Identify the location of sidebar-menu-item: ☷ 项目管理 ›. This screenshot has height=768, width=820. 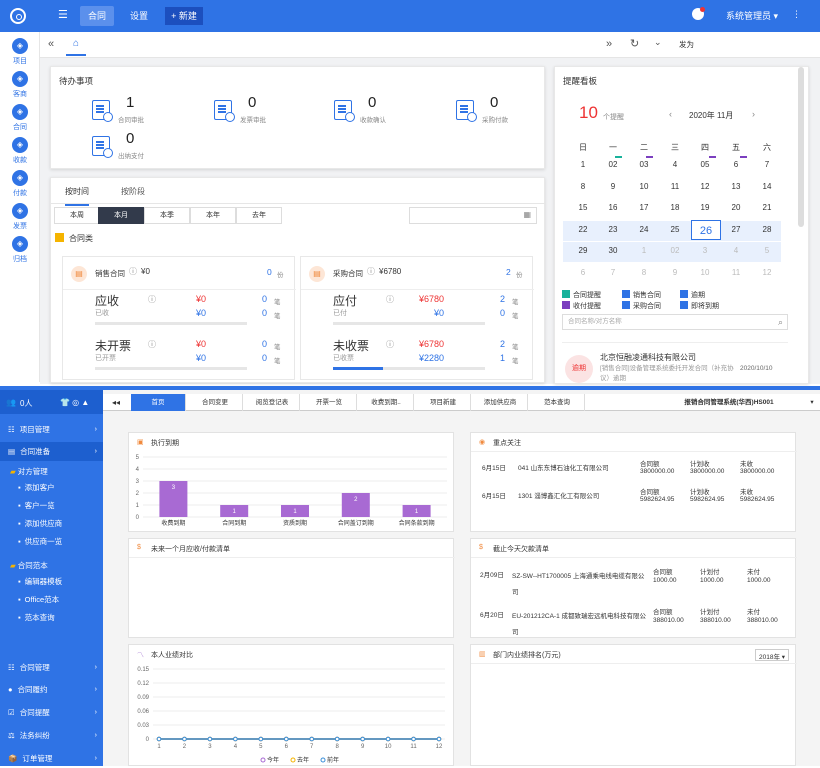
(51, 429).